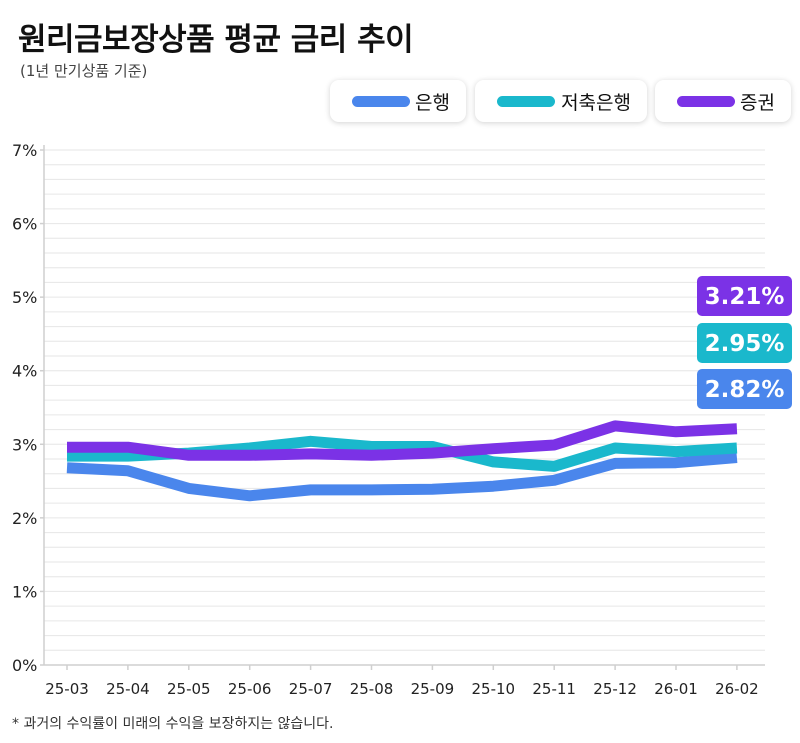 The width and height of the screenshot is (800, 743). I want to click on y-tick-label: 5%, so click(24, 297).